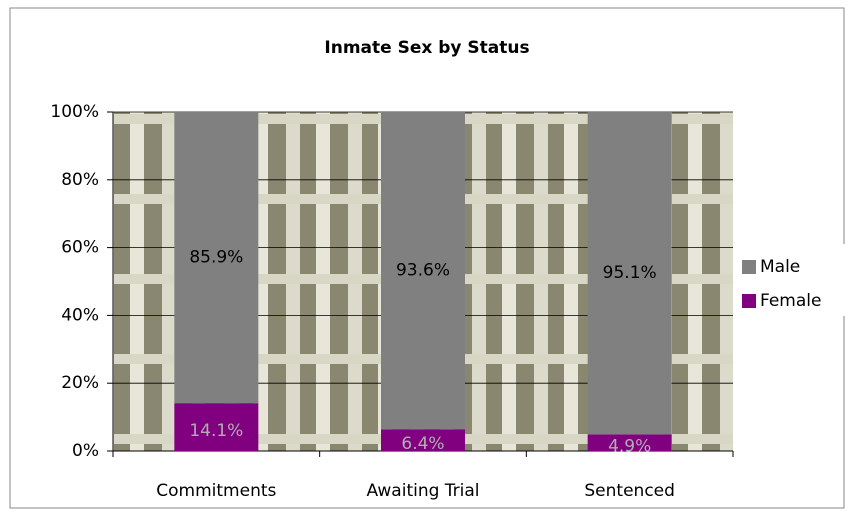  I want to click on legend-label: Male, so click(780, 267).